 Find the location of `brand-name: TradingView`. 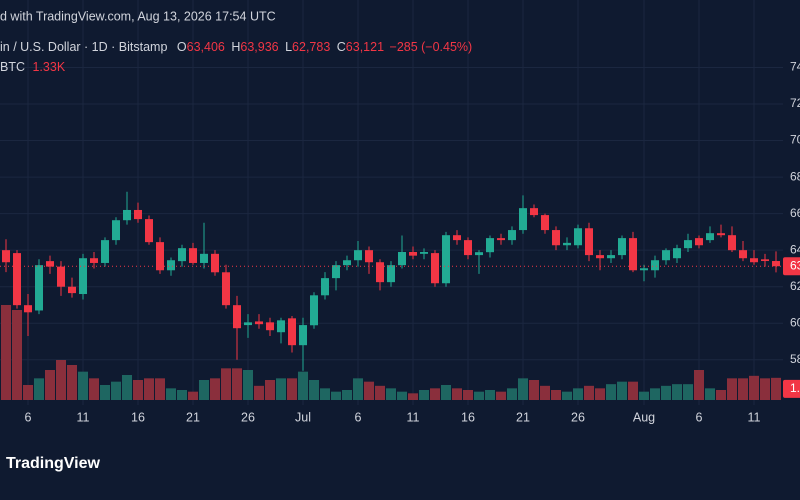

brand-name: TradingView is located at coordinates (53, 463).